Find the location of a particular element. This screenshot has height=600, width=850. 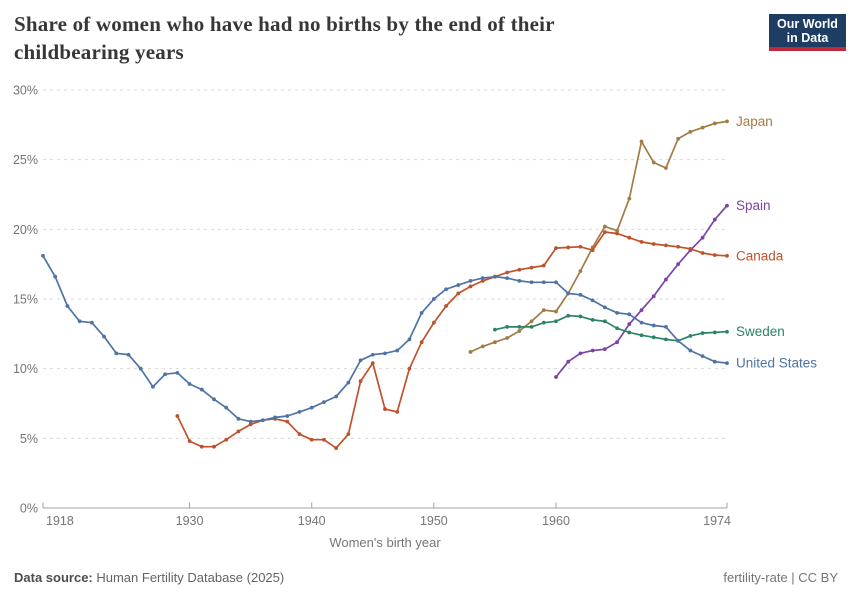

series-sweden: Sweden is located at coordinates (639, 328).